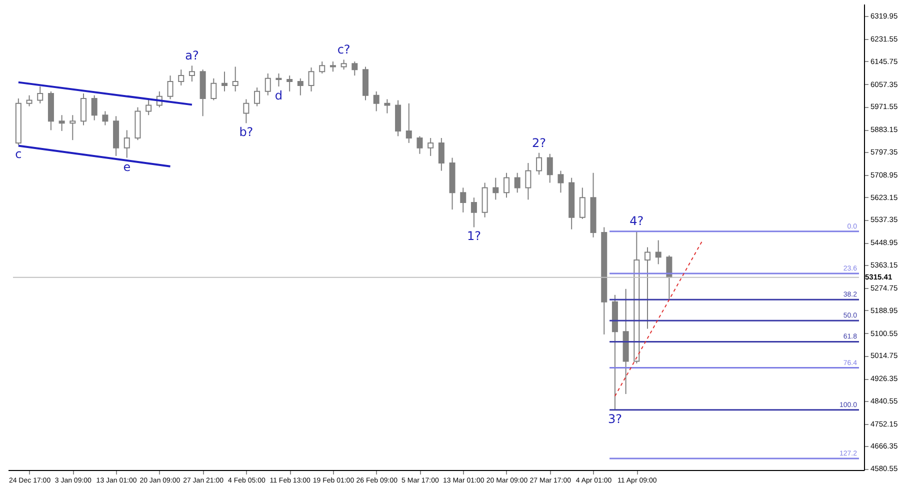  What do you see at coordinates (127, 167) in the screenshot?
I see `annotation: e` at bounding box center [127, 167].